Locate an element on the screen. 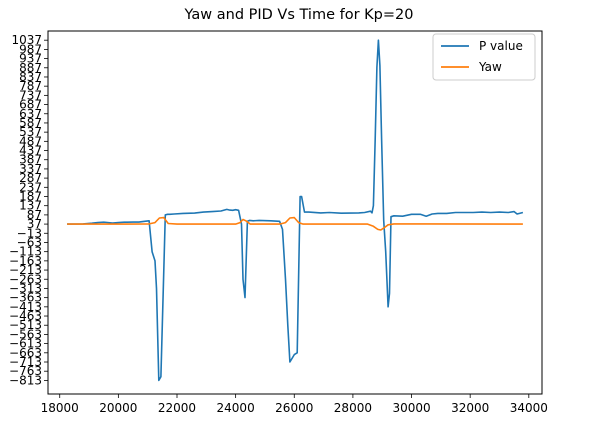  y-tick-label: 587 is located at coordinates (30, 123).